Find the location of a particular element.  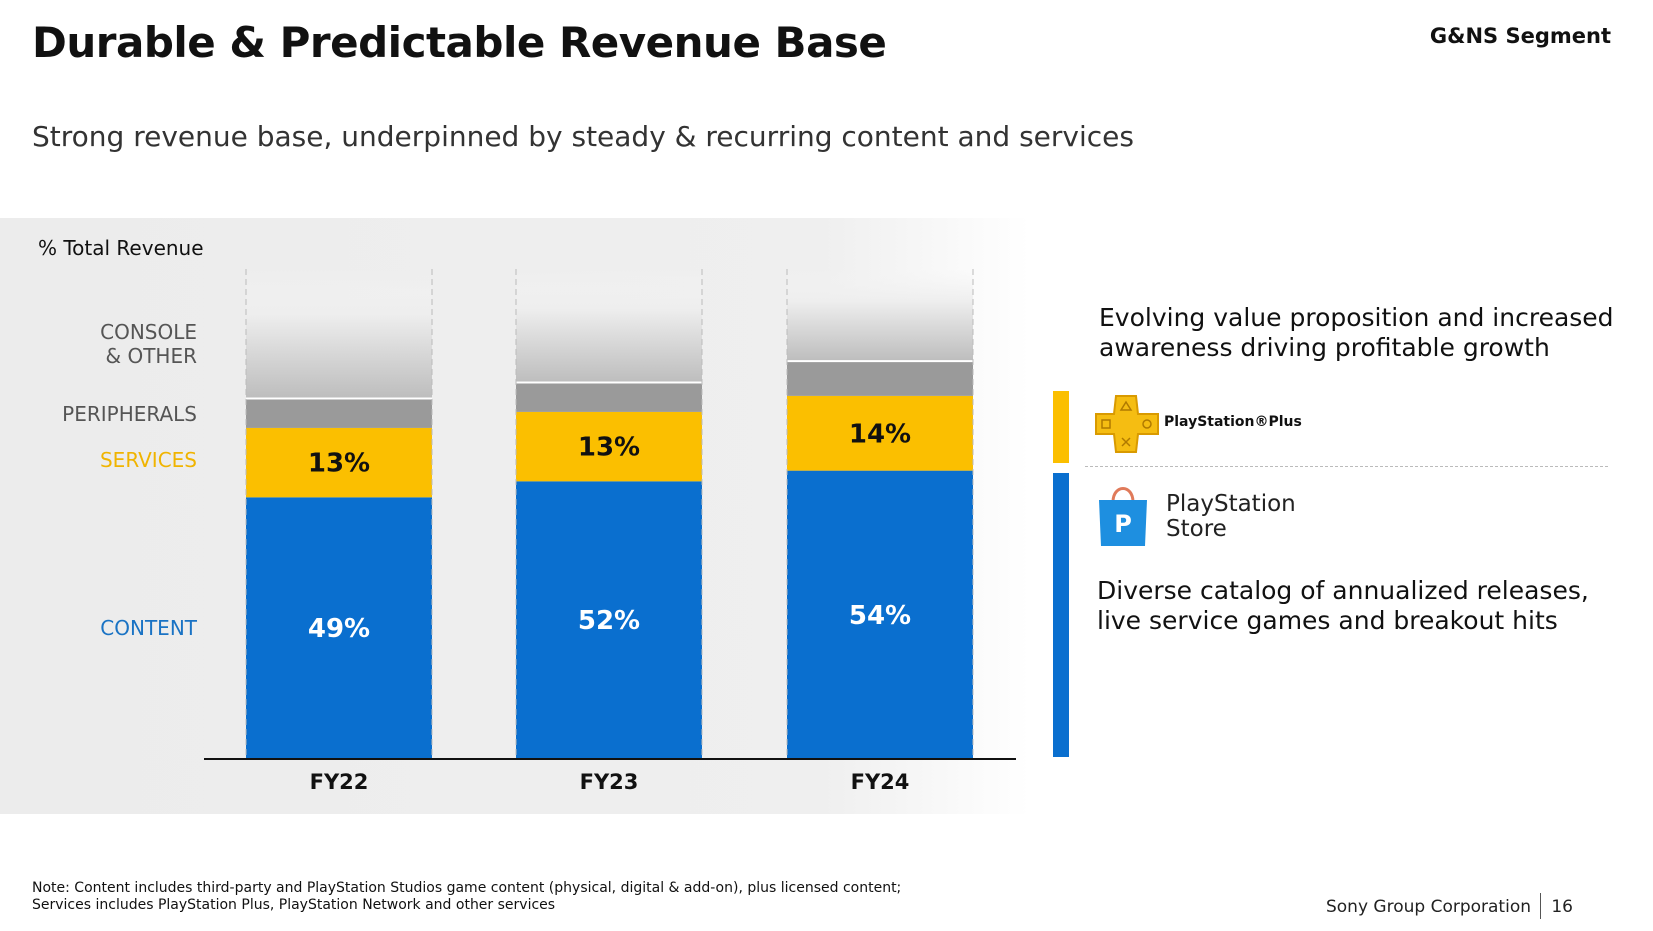

store-logo-line1: PlayStation is located at coordinates (1231, 504).